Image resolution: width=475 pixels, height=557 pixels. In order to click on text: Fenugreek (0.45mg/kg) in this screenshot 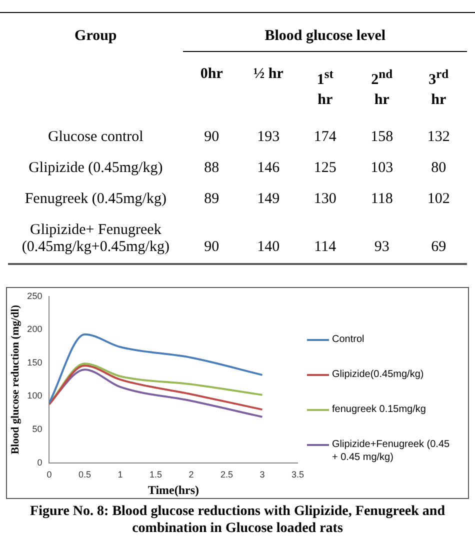, I will do `click(96, 199)`.